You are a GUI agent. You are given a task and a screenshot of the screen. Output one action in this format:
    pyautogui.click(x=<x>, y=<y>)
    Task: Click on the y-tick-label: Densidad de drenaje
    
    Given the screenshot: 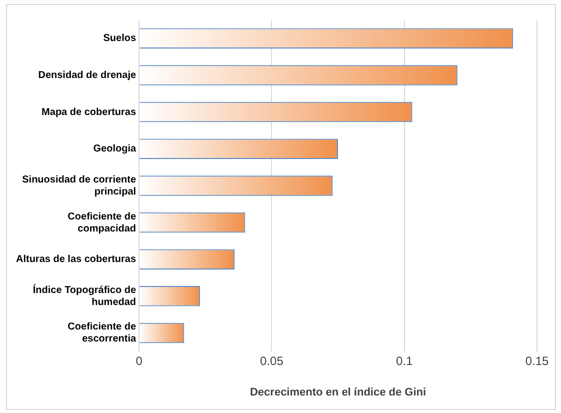 What is the action you would take?
    pyautogui.click(x=87, y=75)
    